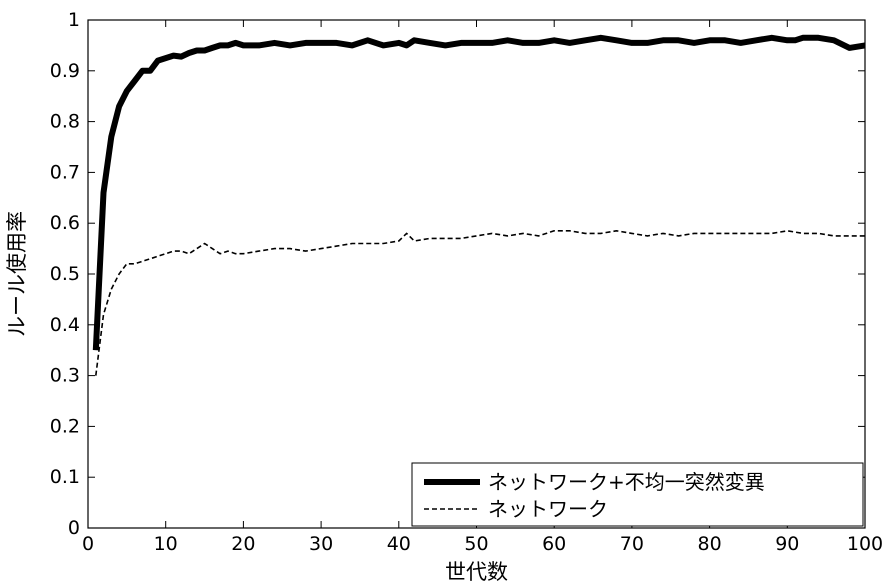  I want to click on y-tick-label: 0.6, so click(65, 223).